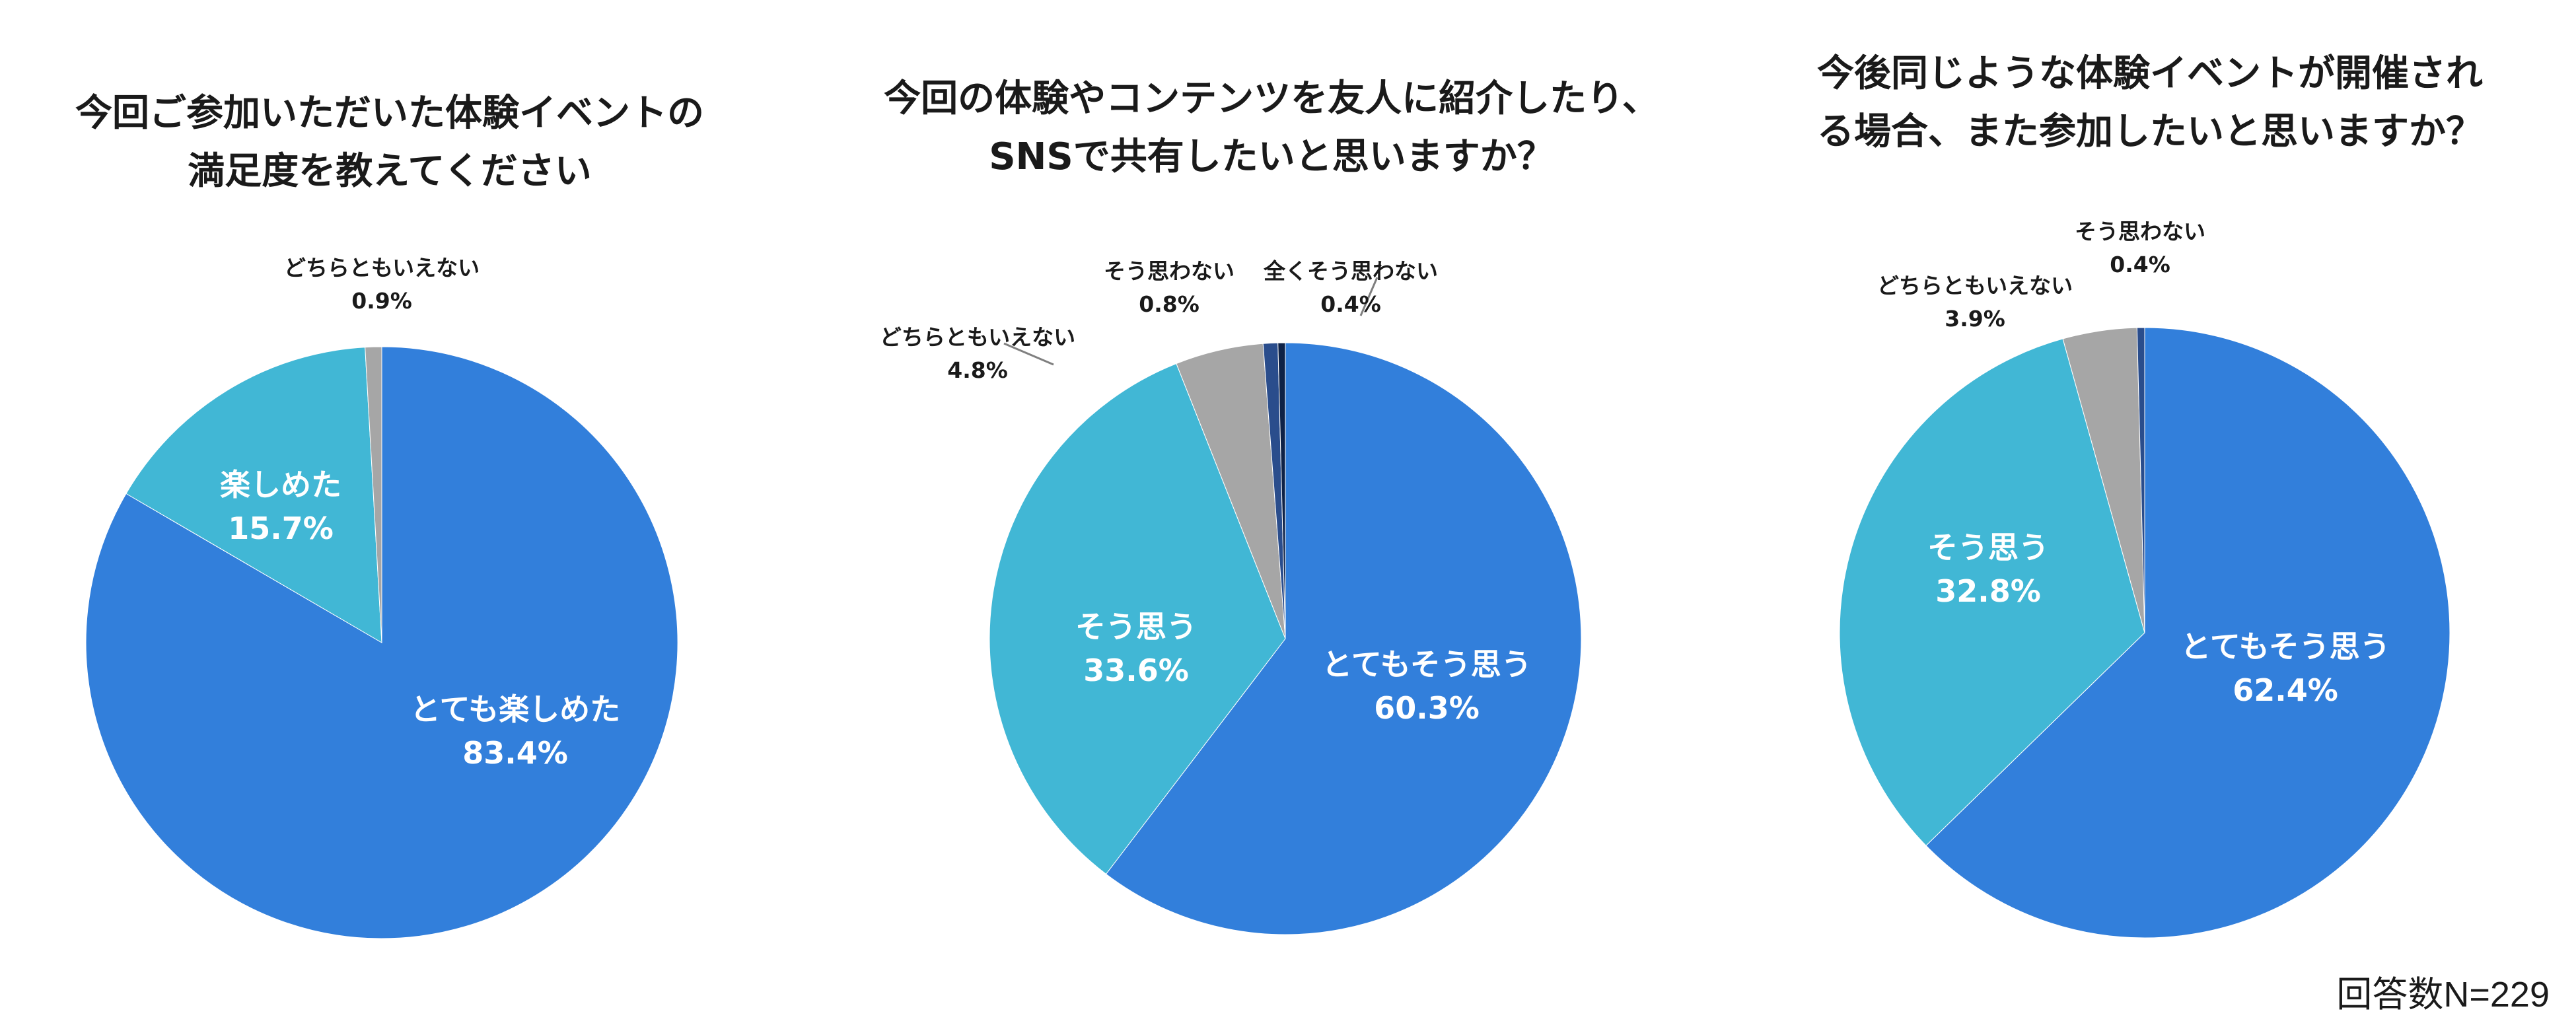 This screenshot has height=1029, width=2576. What do you see at coordinates (390, 171) in the screenshot?
I see `chart-title-line: 満足度を教えてください` at bounding box center [390, 171].